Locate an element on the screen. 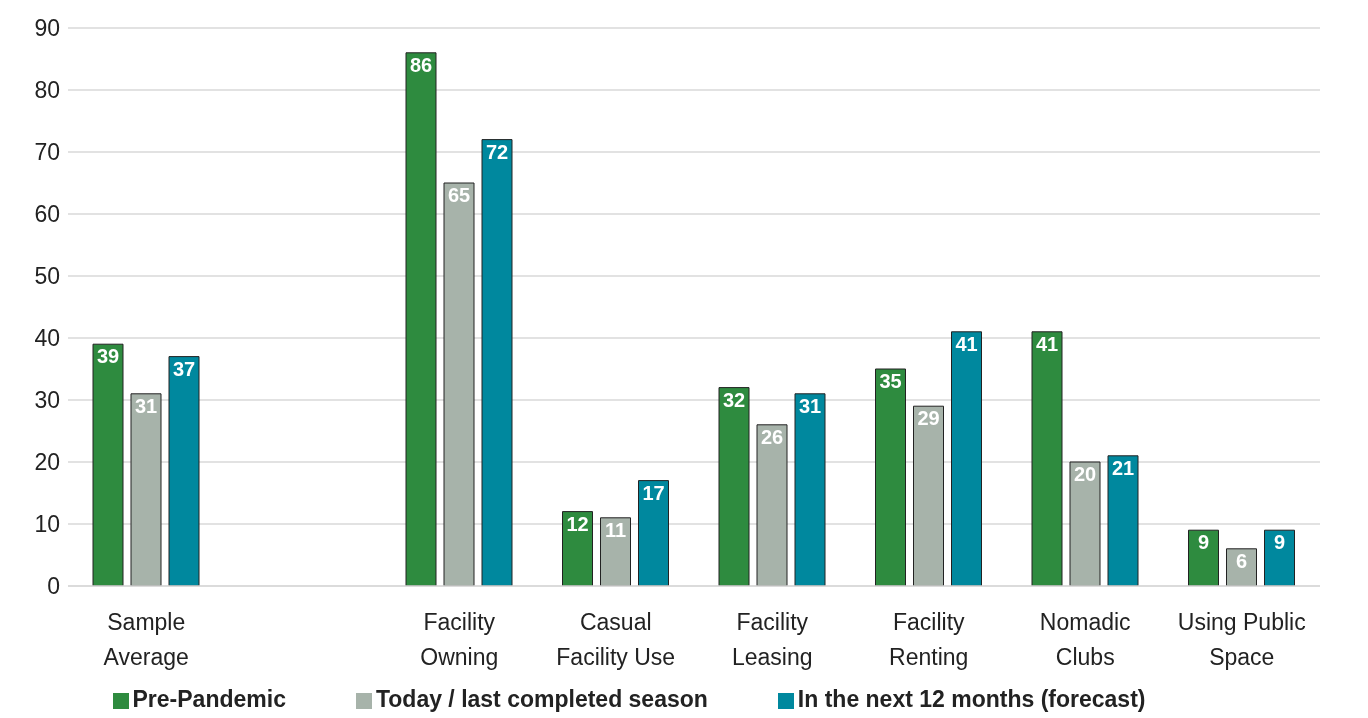  y-tick-label: 50 is located at coordinates (47, 276).